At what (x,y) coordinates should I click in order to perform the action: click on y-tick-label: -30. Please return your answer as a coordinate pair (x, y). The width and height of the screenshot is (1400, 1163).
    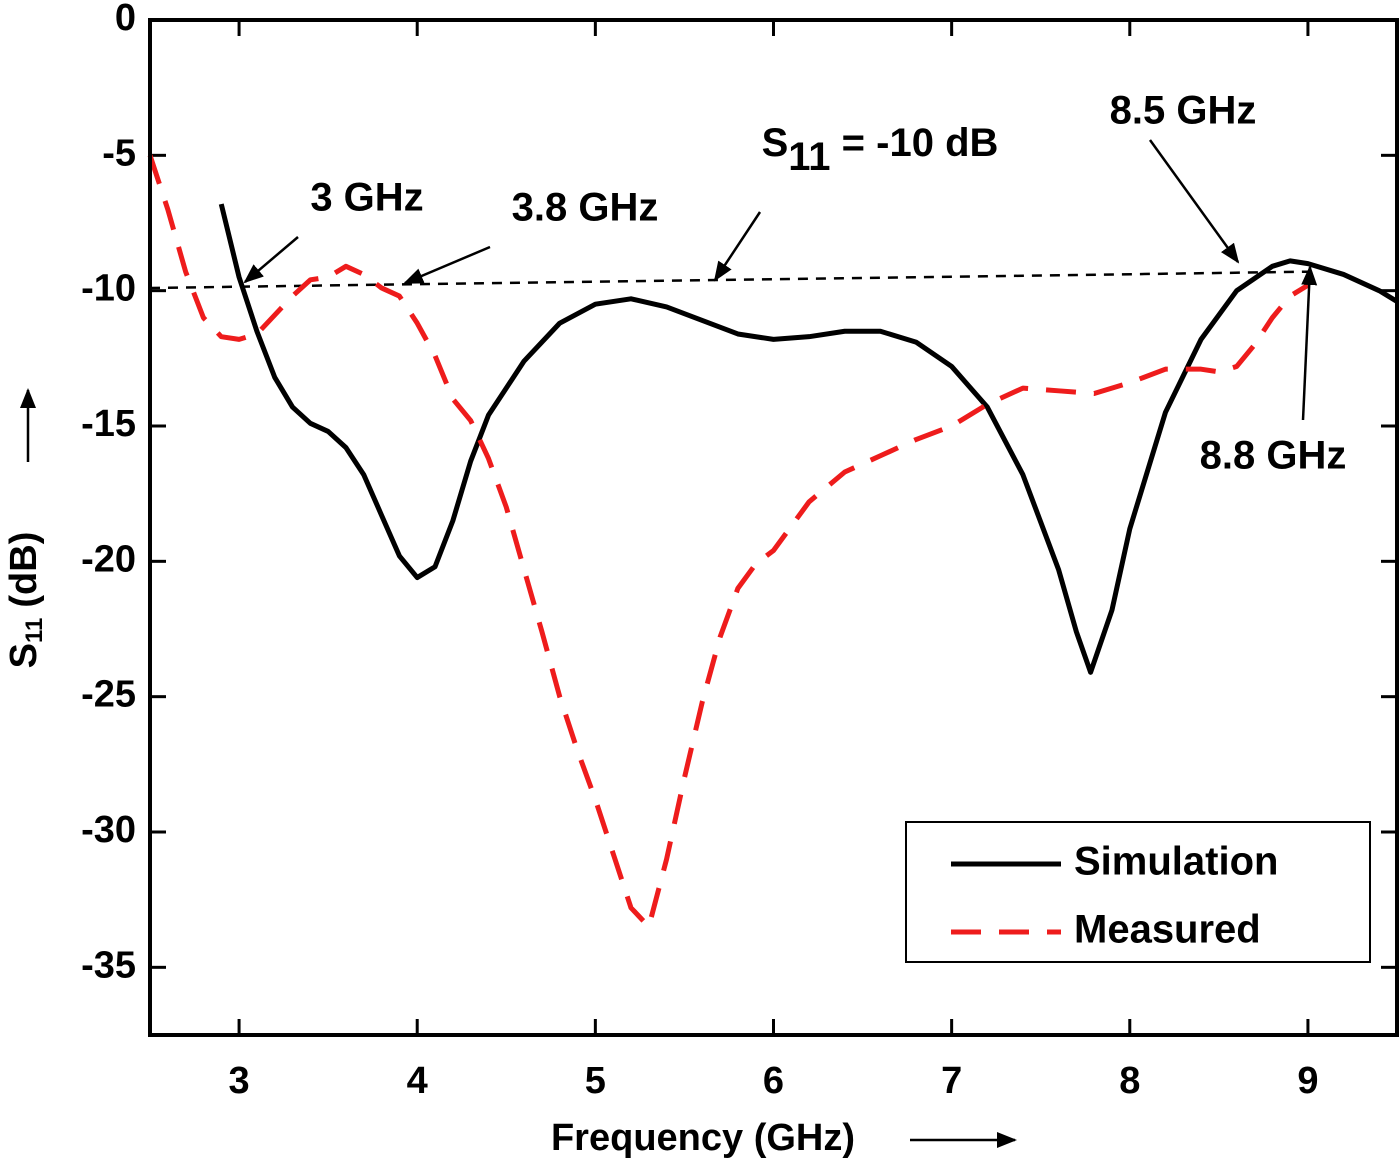
    Looking at the image, I should click on (108, 830).